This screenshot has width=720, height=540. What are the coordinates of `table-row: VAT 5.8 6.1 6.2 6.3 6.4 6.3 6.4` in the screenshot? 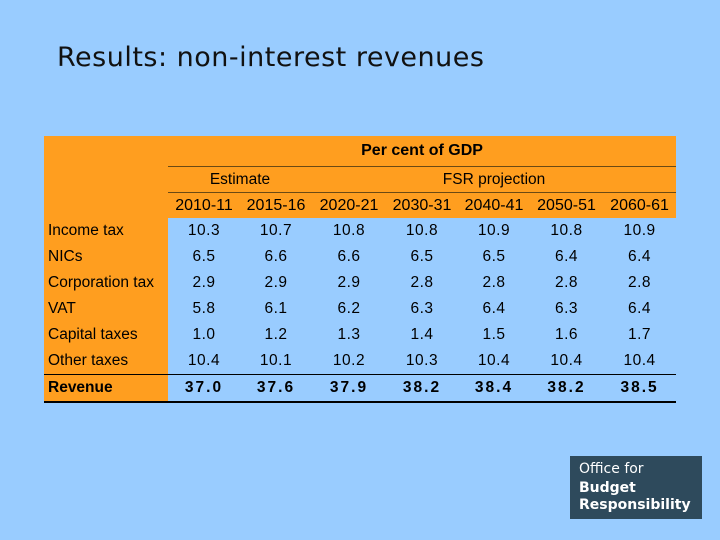 It's located at (360, 309).